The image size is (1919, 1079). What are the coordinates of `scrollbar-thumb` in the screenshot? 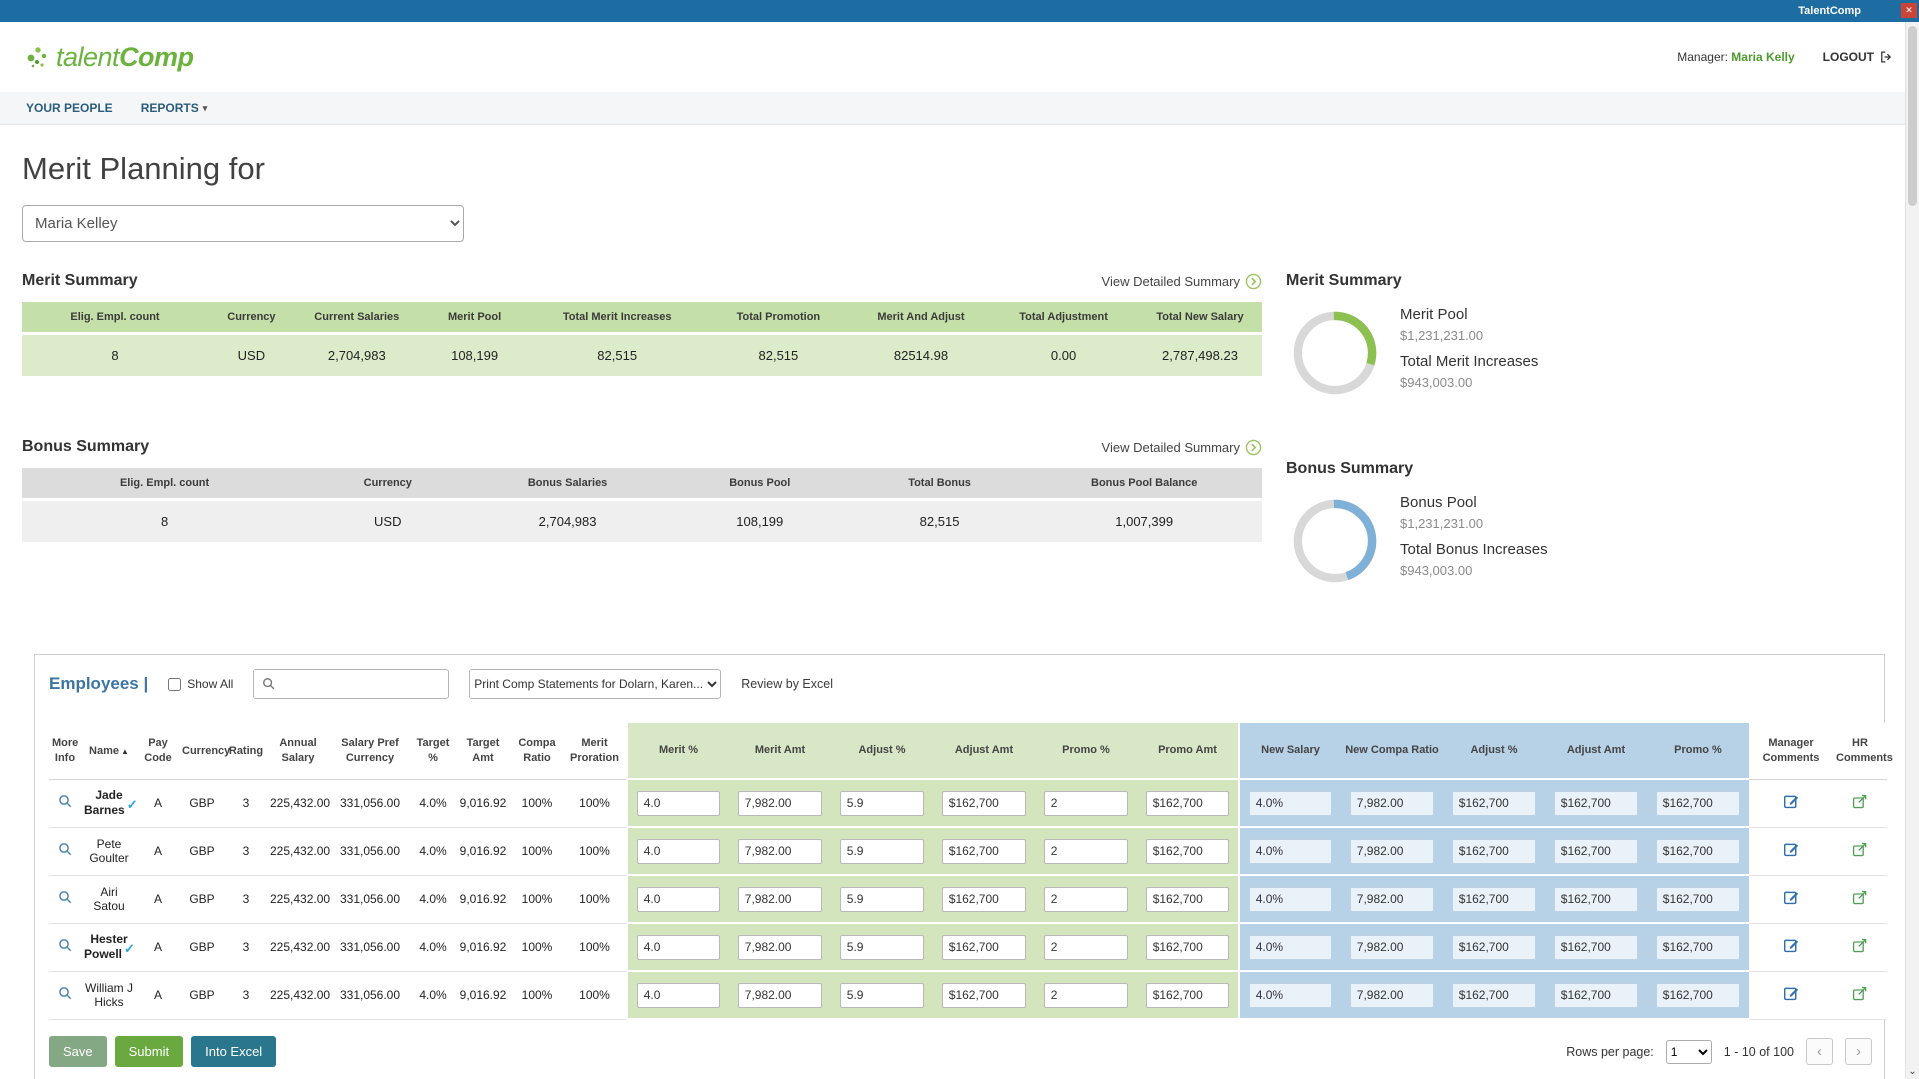 It's located at (1912, 116).